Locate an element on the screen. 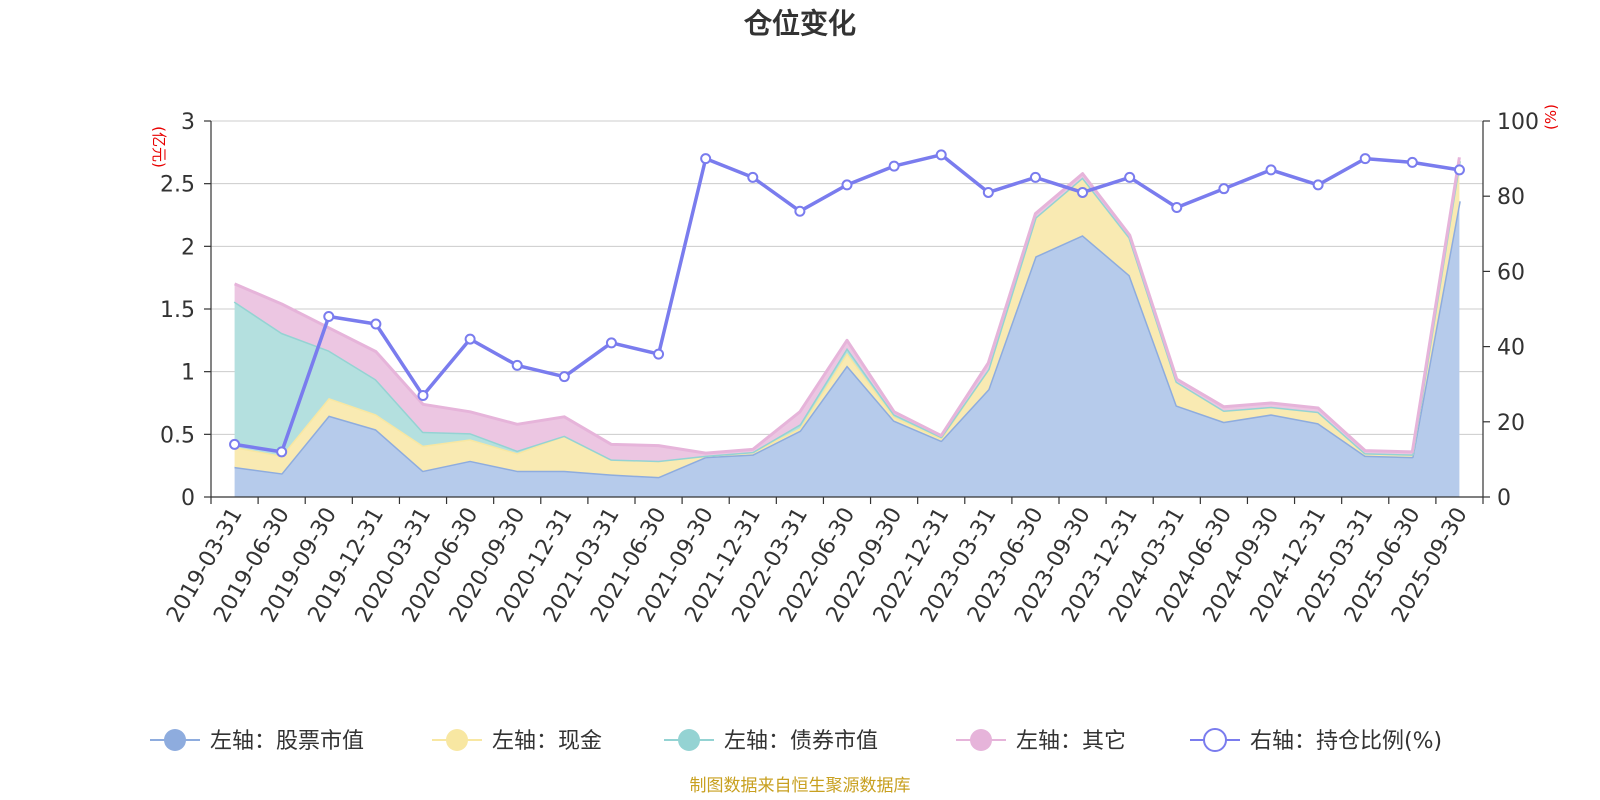 The image size is (1600, 800). left-tick-label: 1.5 is located at coordinates (177, 310).